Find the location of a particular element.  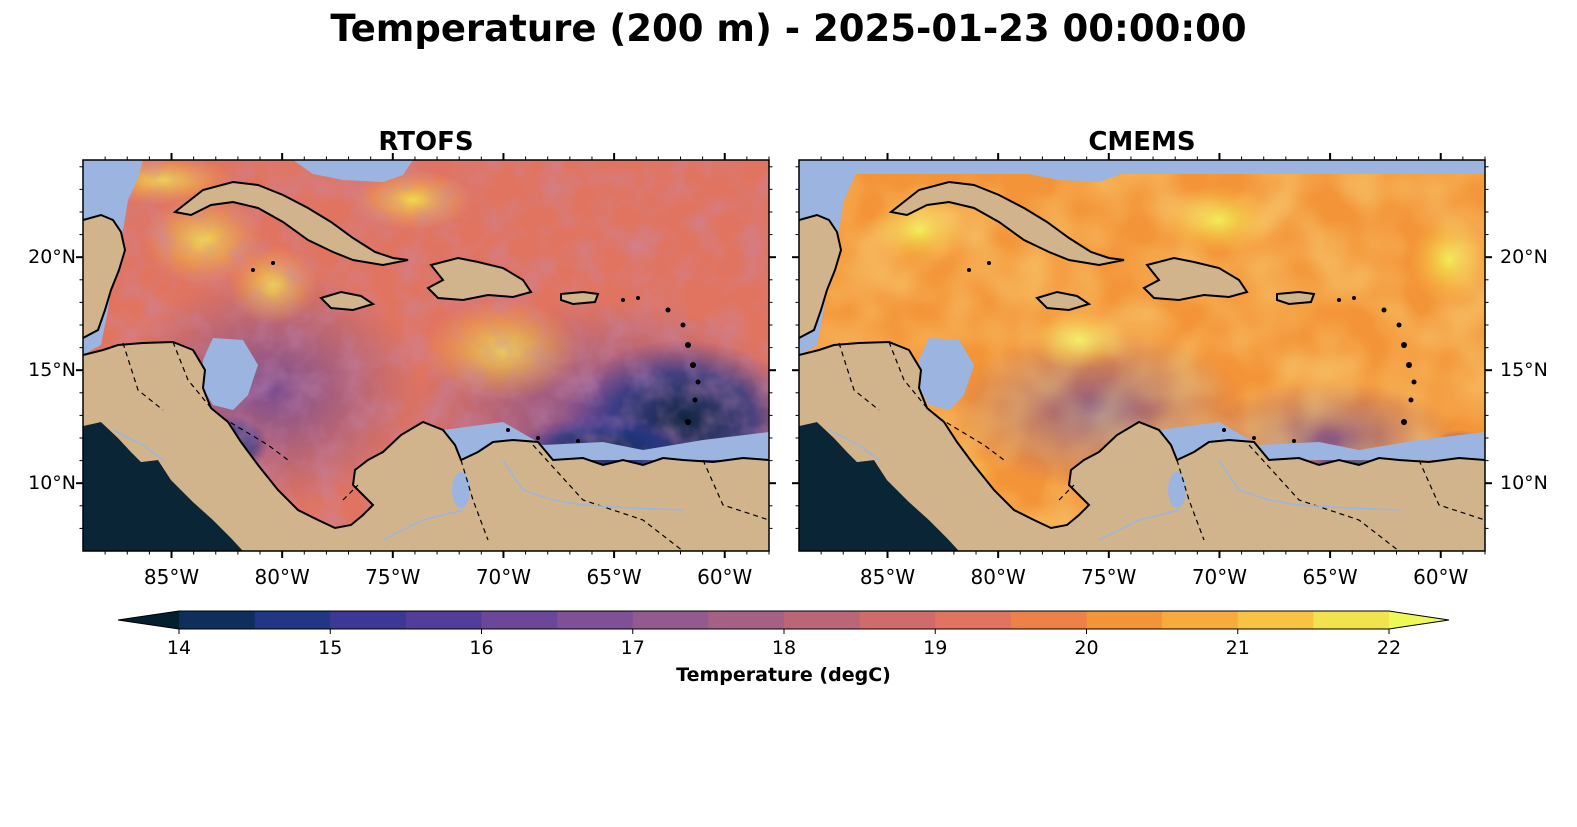

colorbar-tick-label: 14 is located at coordinates (179, 648).